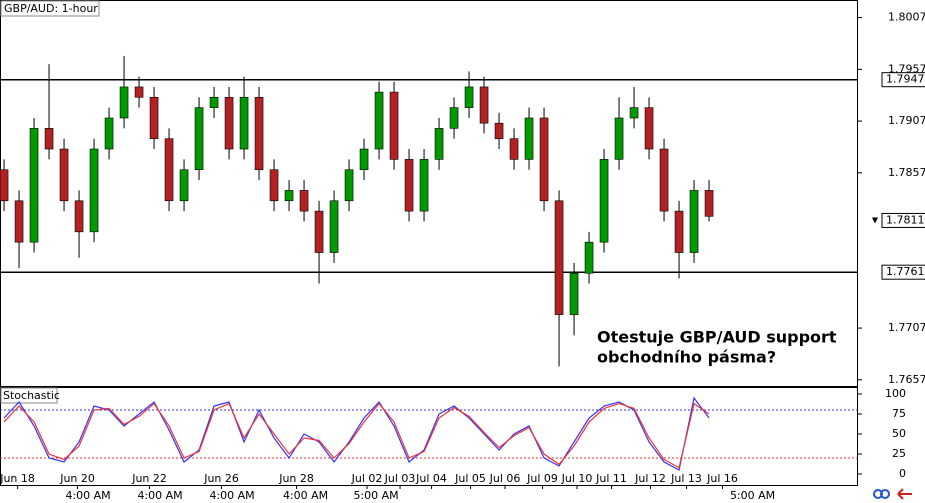  Describe the element at coordinates (17, 478) in the screenshot. I see `x-tick-label: Jun 18` at that location.